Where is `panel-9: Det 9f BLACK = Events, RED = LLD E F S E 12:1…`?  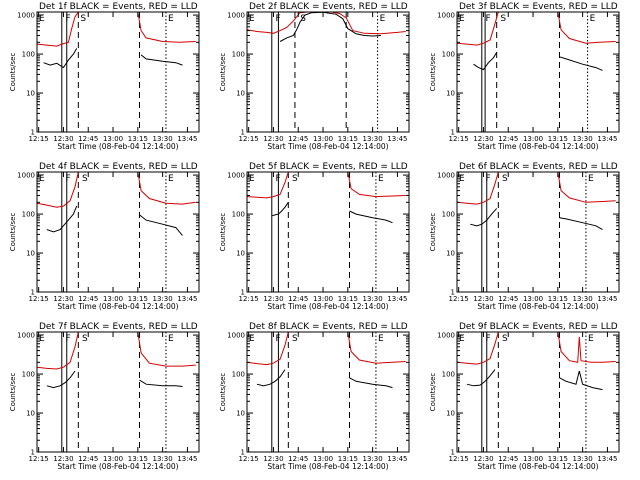
panel-9: Det 9f BLACK = Events, RED = LLD E F S E 12:1… is located at coordinates (524, 396).